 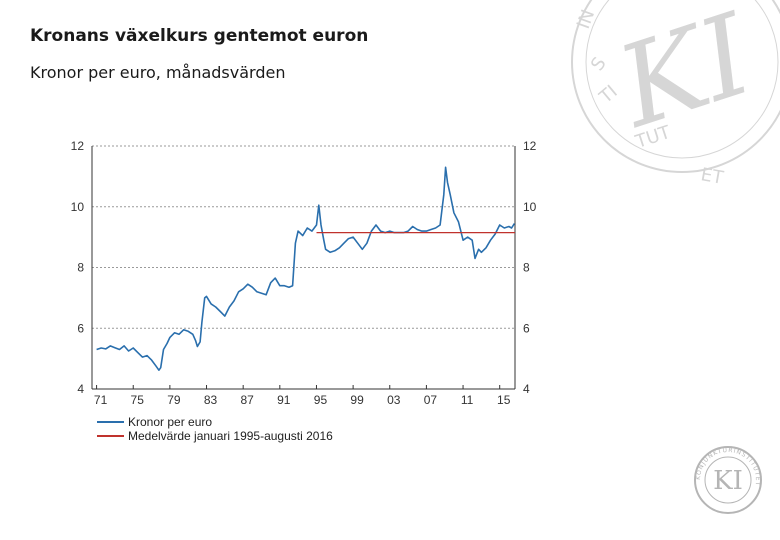 I want to click on y-tick-label-left: 6, so click(x=80, y=328).